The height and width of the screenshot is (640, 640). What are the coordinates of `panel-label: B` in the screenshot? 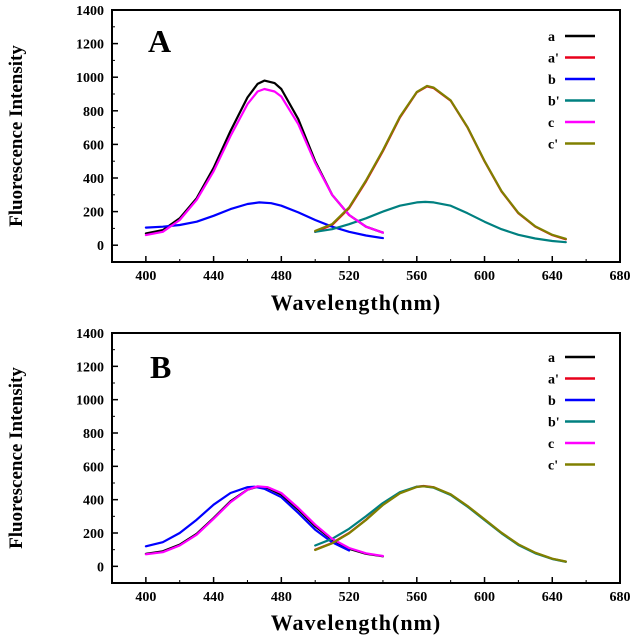 It's located at (160, 367).